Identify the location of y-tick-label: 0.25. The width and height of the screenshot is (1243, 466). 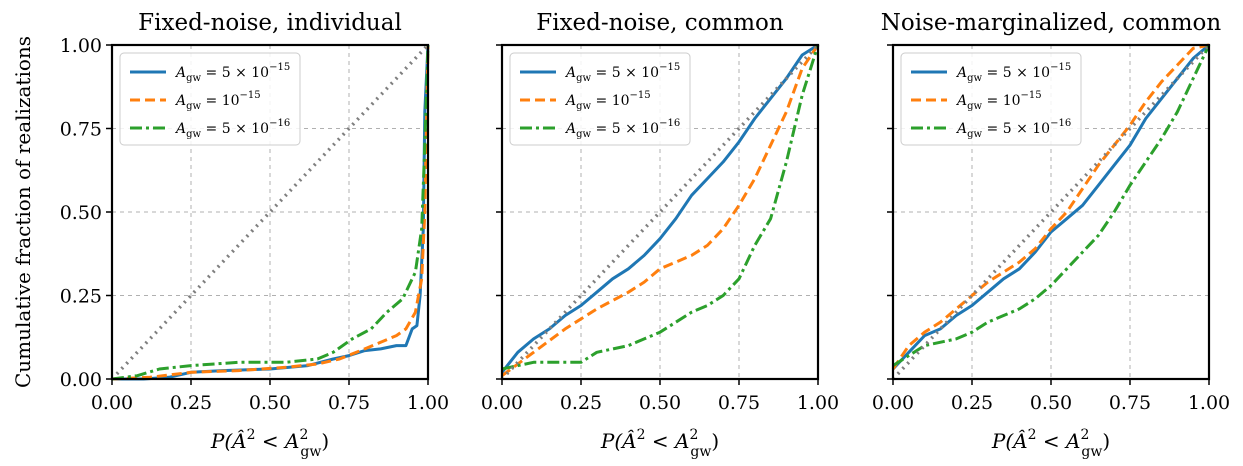
(81, 297).